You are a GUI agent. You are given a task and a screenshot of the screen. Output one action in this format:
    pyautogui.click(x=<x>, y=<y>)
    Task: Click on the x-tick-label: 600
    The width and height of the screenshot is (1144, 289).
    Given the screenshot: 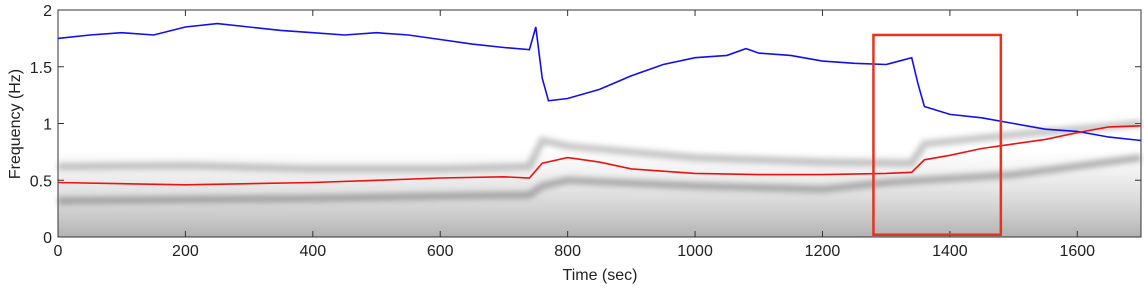 What is the action you would take?
    pyautogui.click(x=440, y=251)
    